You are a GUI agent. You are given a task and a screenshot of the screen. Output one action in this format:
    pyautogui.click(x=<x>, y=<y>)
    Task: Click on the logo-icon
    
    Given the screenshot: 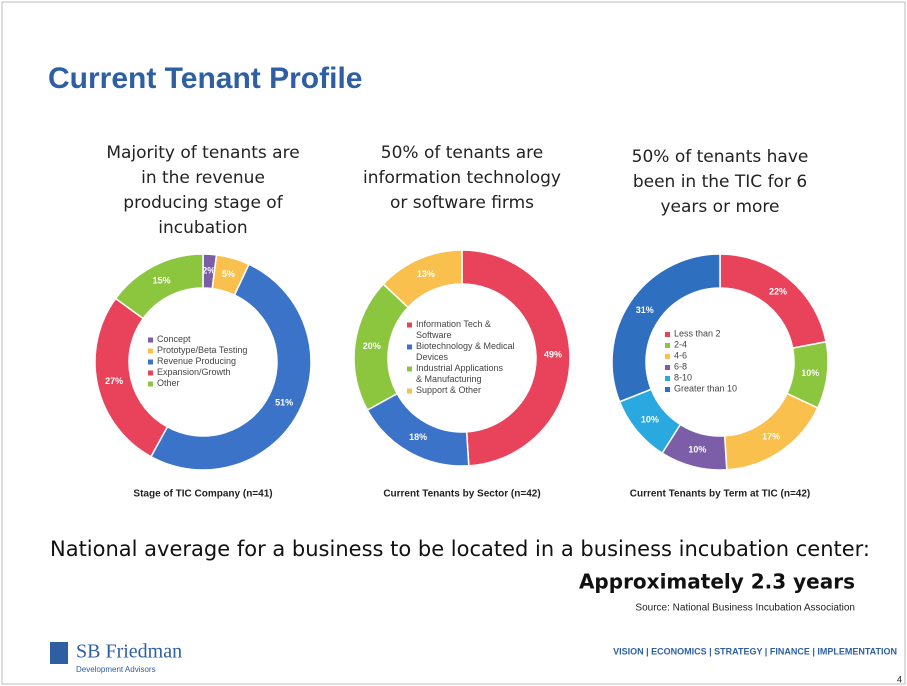 What is the action you would take?
    pyautogui.click(x=59, y=653)
    